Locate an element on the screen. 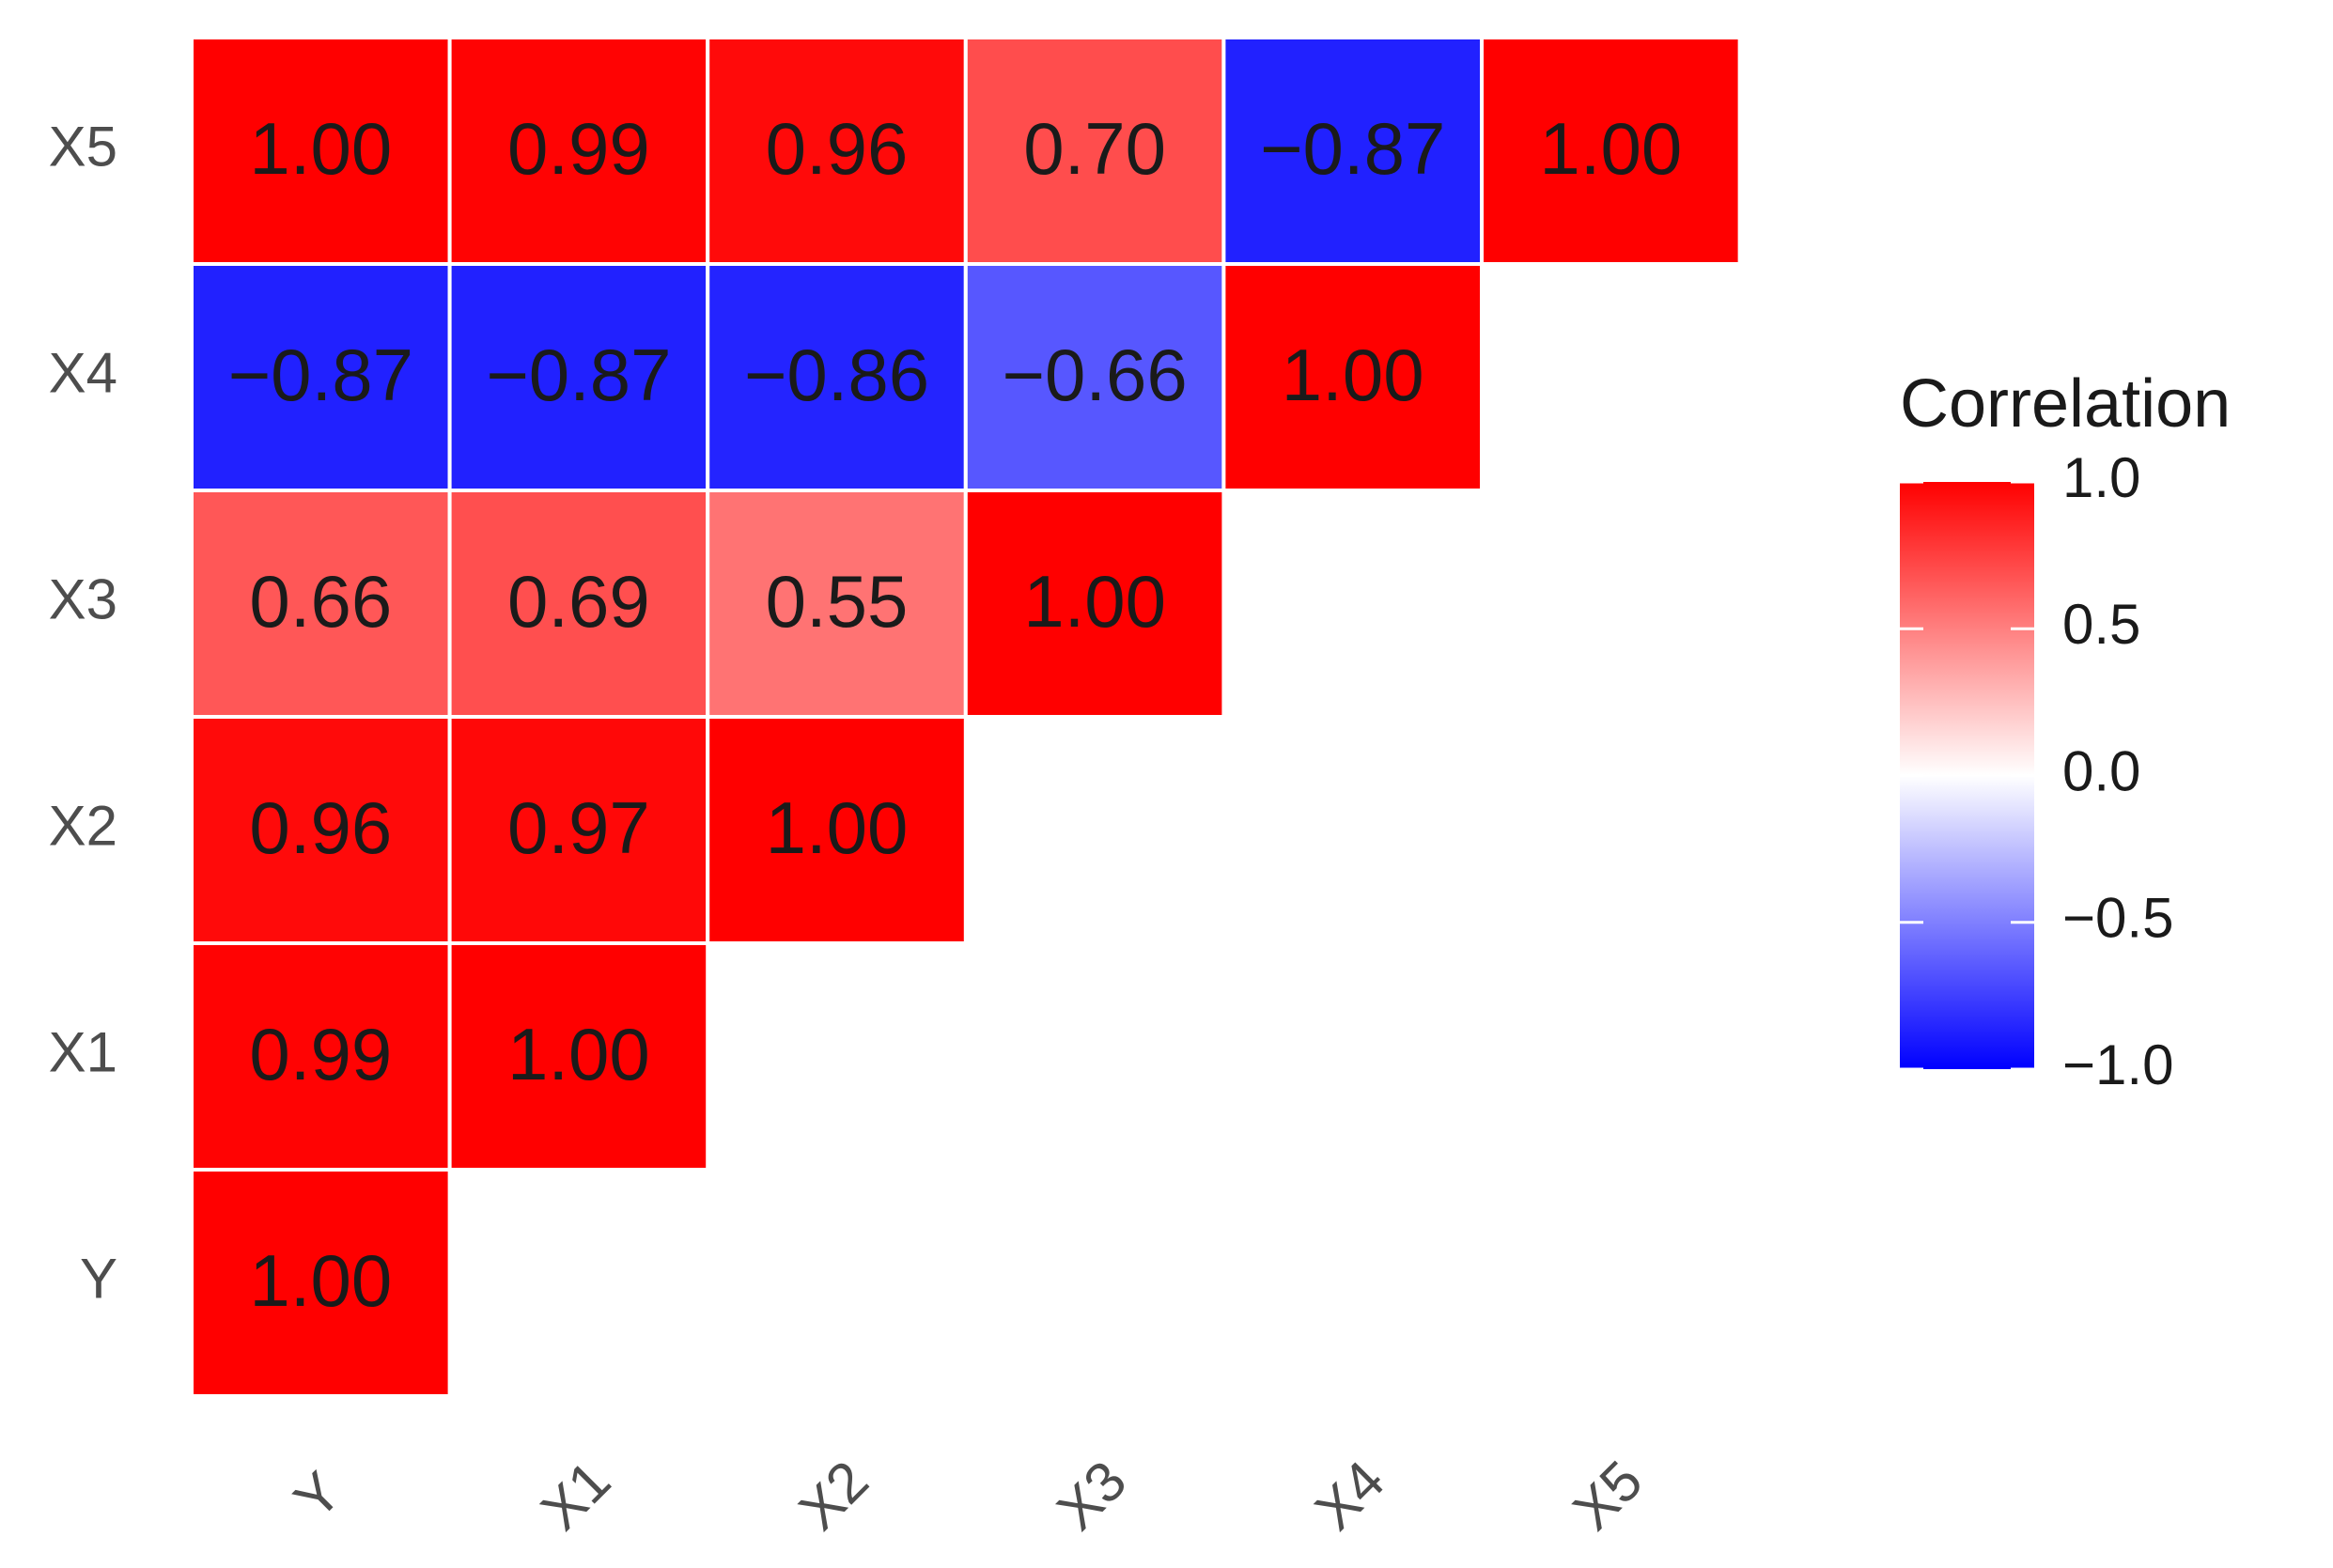 This screenshot has height=1568, width=2333. cell-label: −0.86 is located at coordinates (836, 375).